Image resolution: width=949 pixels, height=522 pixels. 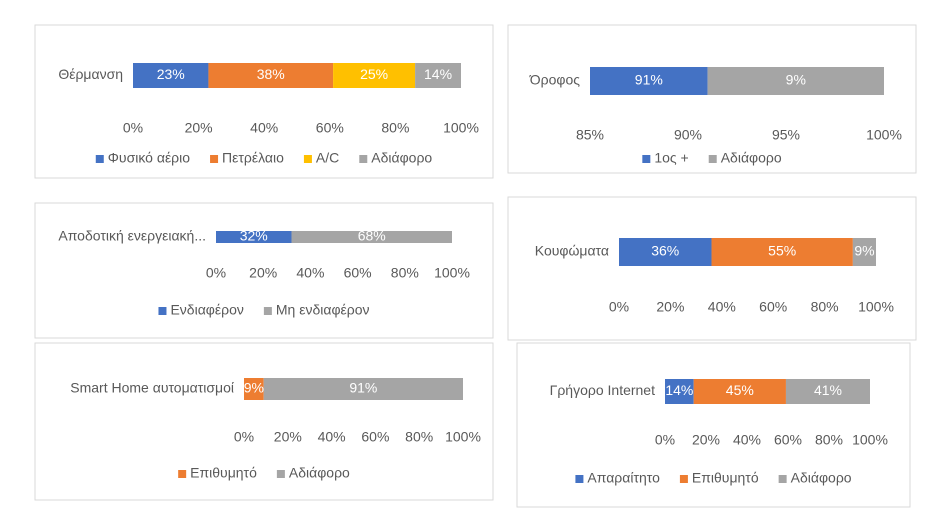 What do you see at coordinates (206, 310) in the screenshot?
I see `legend-label: Ενδιαφέρον` at bounding box center [206, 310].